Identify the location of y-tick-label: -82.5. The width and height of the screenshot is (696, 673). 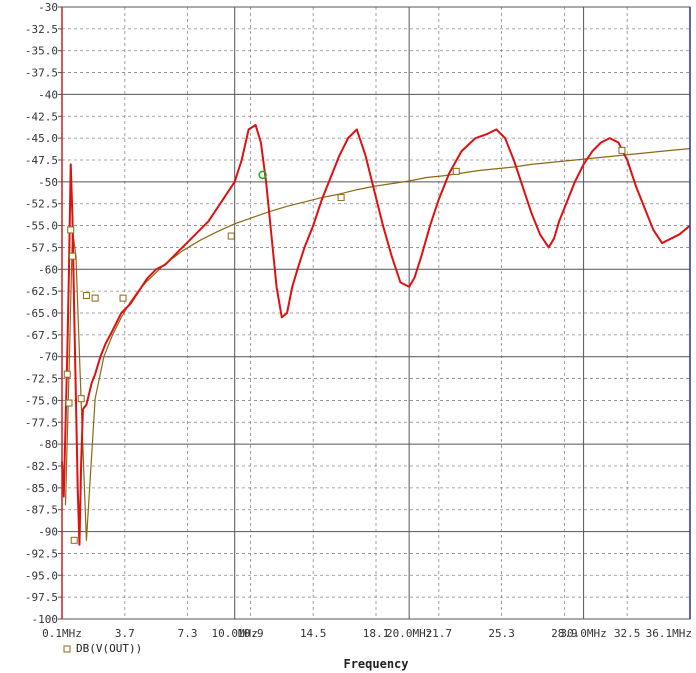
(41, 466).